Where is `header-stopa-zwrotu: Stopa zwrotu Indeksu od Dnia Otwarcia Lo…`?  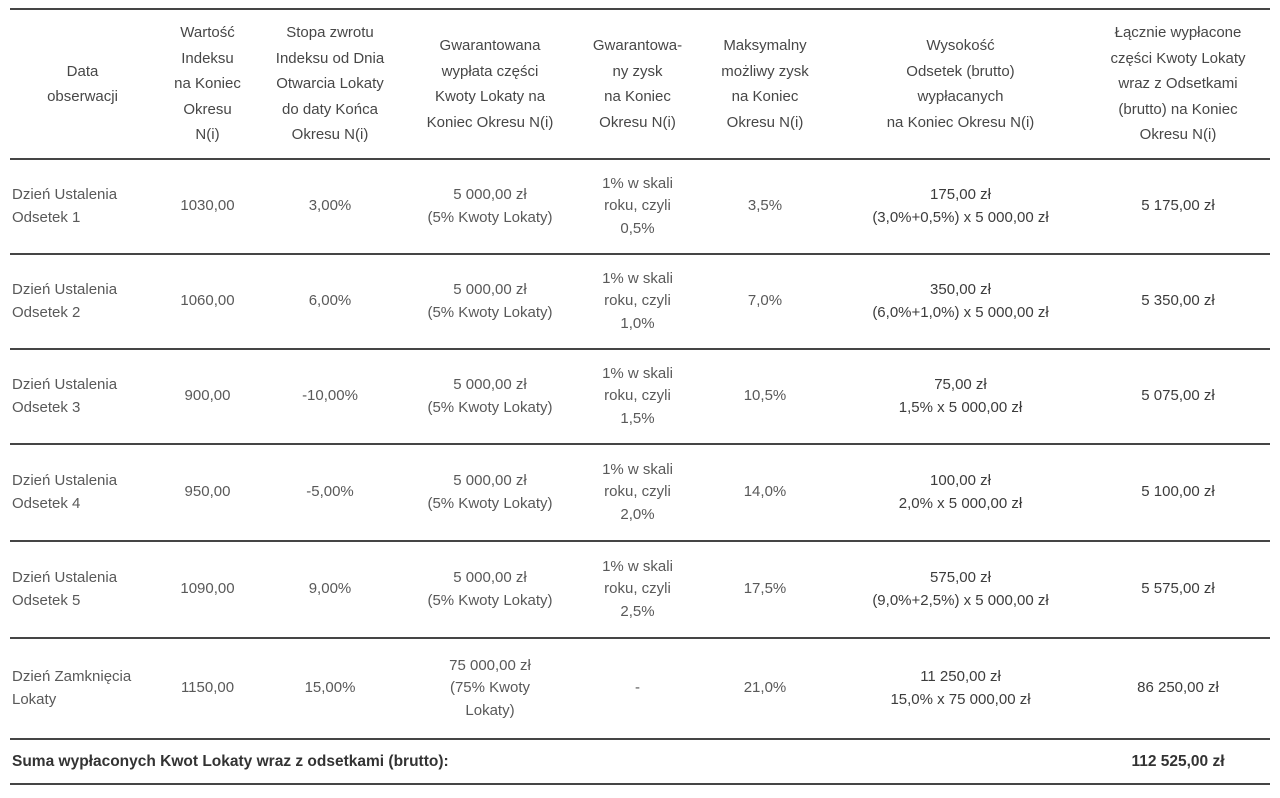
header-stopa-zwrotu: Stopa zwrotu Indeksu od Dnia Otwarcia Lo… is located at coordinates (330, 84).